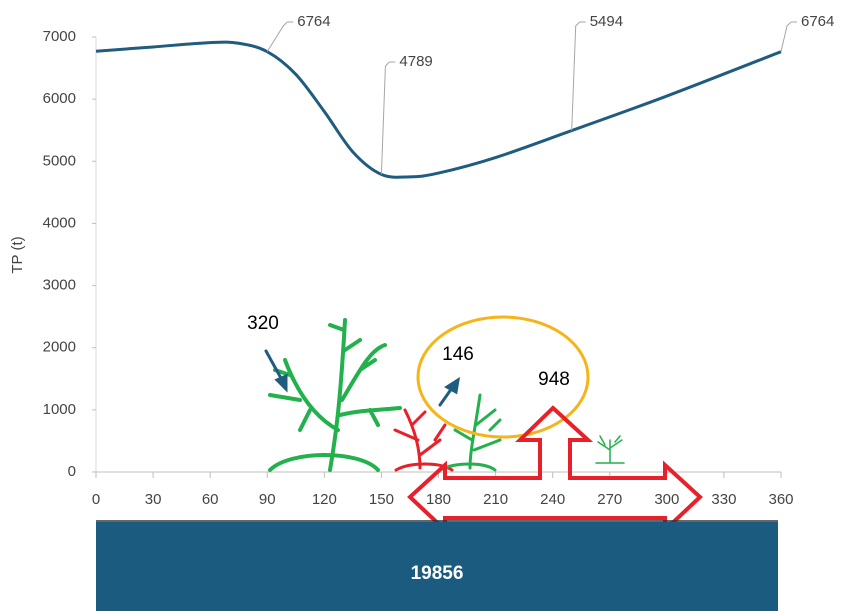 The height and width of the screenshot is (611, 851). I want to click on flux-arrows, so click(362, 378).